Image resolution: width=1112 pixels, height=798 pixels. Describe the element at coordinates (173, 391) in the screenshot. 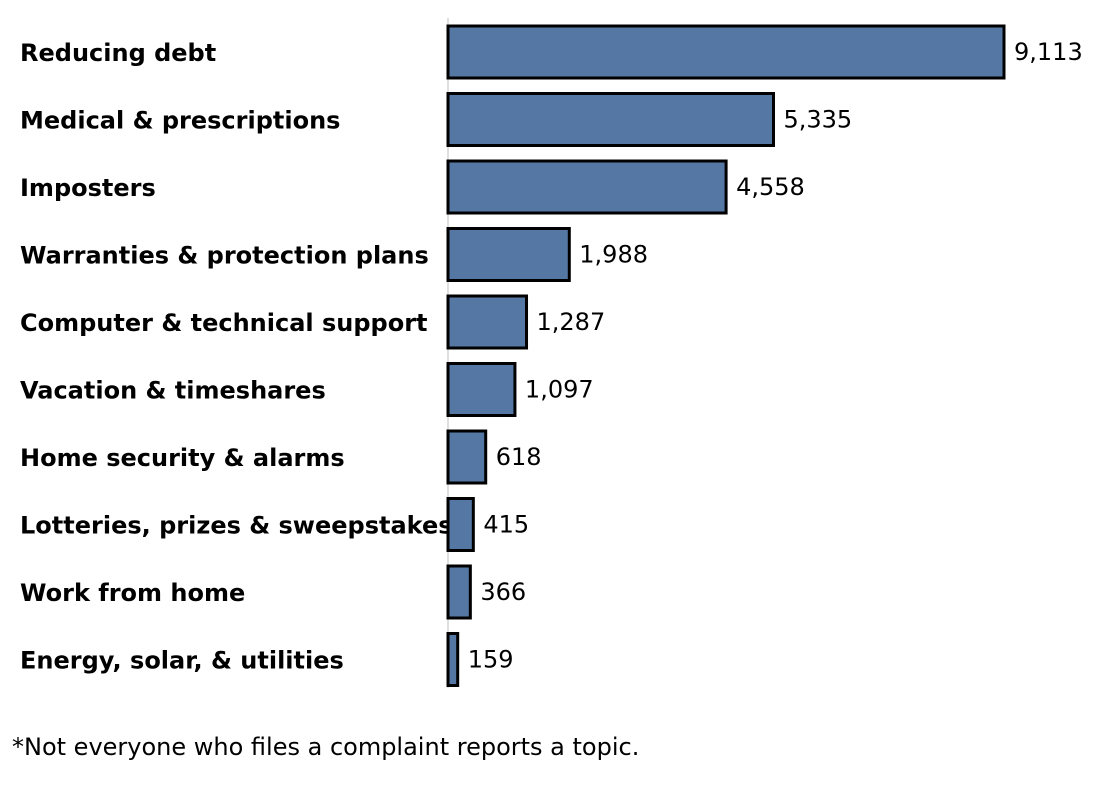

I see `category-label: Vacation & timeshares` at that location.